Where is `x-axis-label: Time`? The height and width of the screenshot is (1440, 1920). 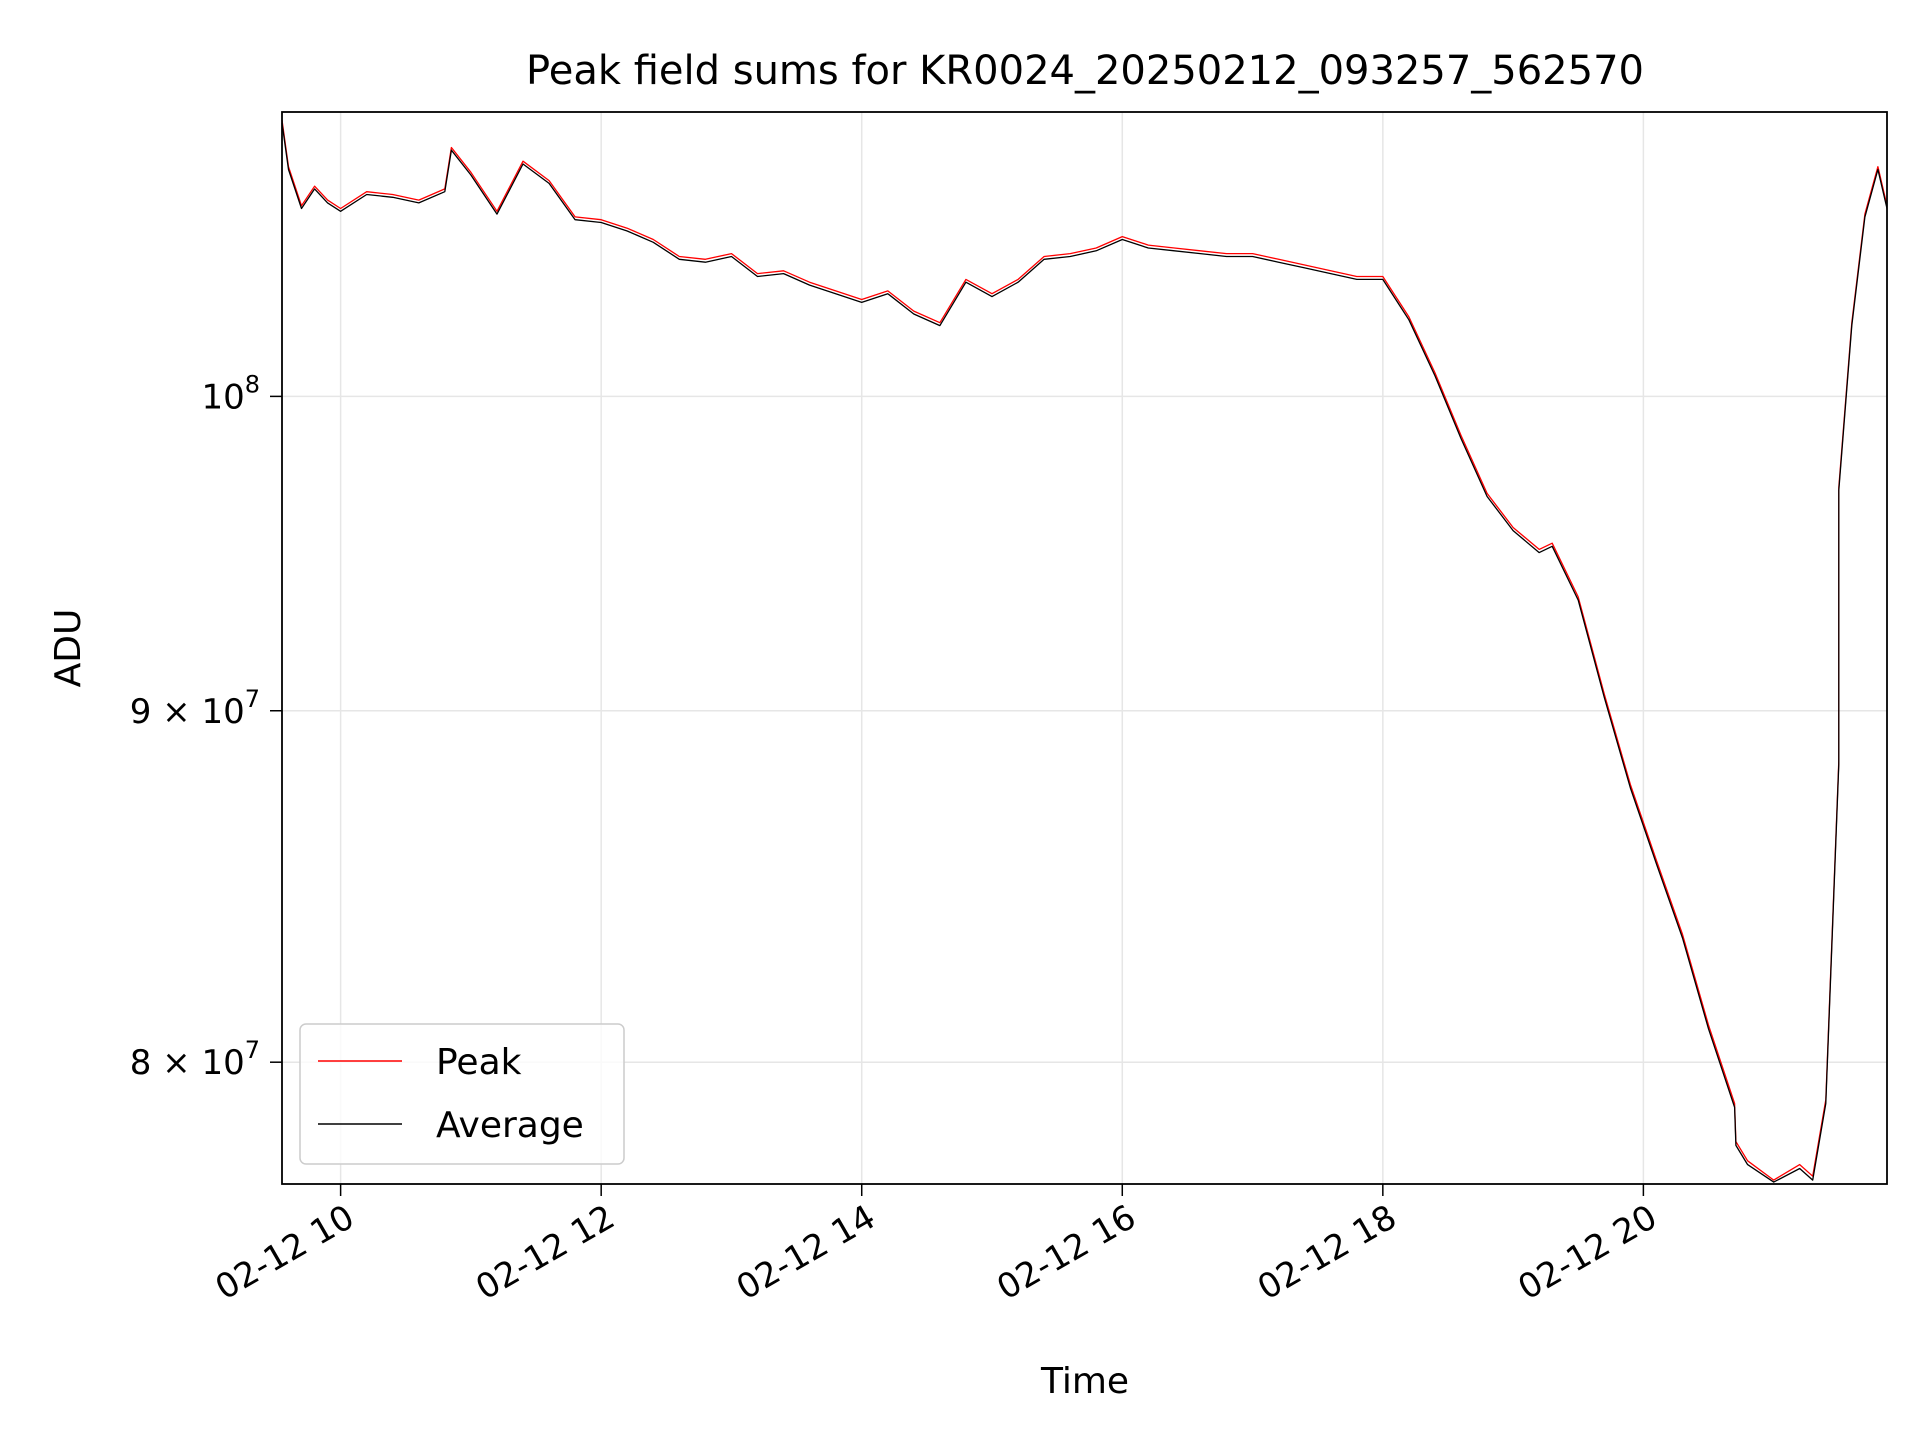 x-axis-label: Time is located at coordinates (1084, 1381).